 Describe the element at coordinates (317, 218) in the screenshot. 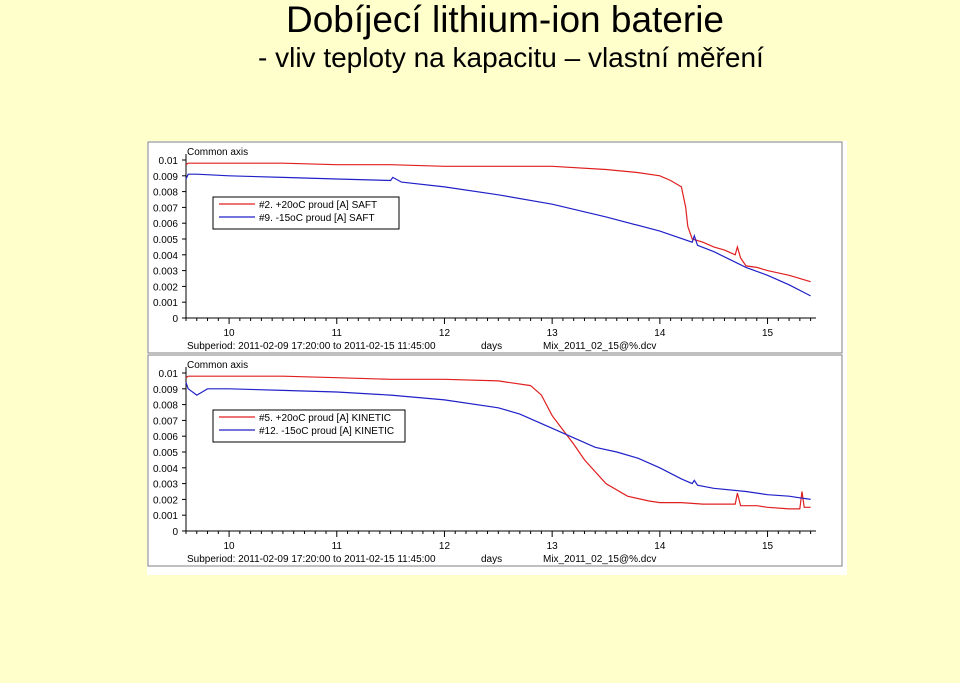

I see `legend-entry: #9. -15oC proud [A] SAFT` at that location.